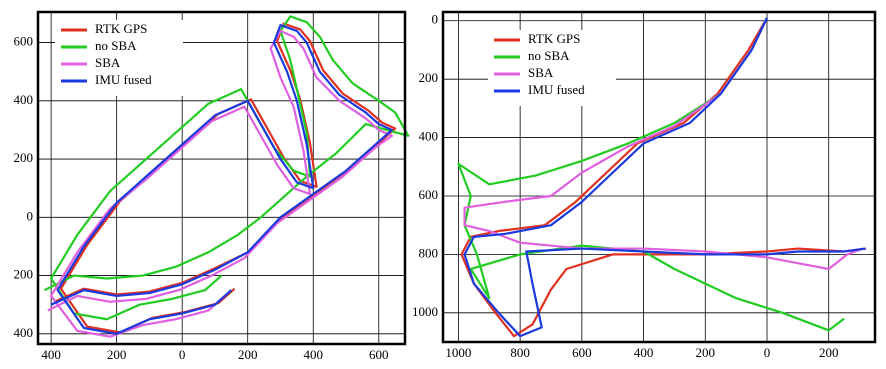 This screenshot has height=369, width=886. I want to click on x-tick-label: 800, so click(520, 352).